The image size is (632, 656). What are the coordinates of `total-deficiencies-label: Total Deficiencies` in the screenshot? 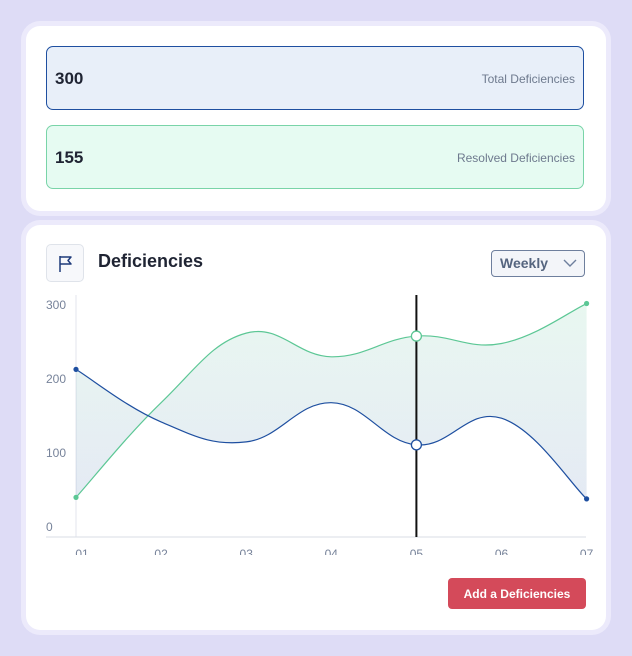 It's located at (528, 79).